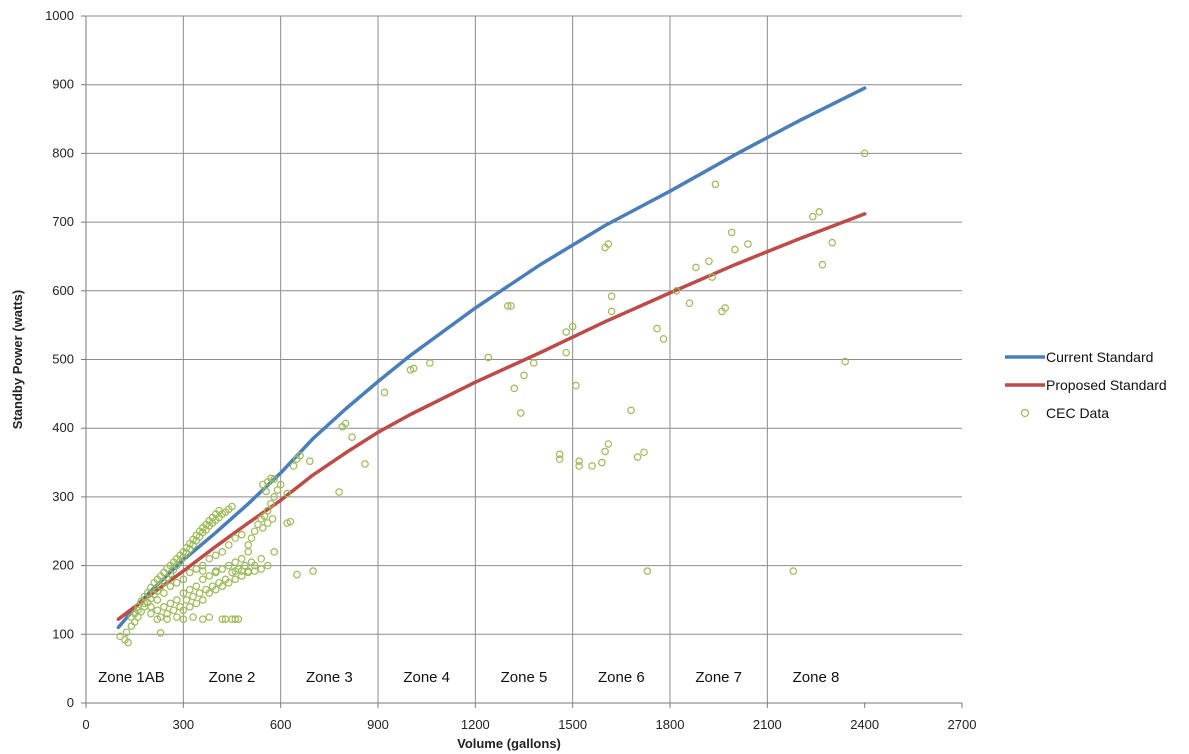 The image size is (1189, 754). Describe the element at coordinates (329, 677) in the screenshot. I see `zone-label: Zone 3` at that location.